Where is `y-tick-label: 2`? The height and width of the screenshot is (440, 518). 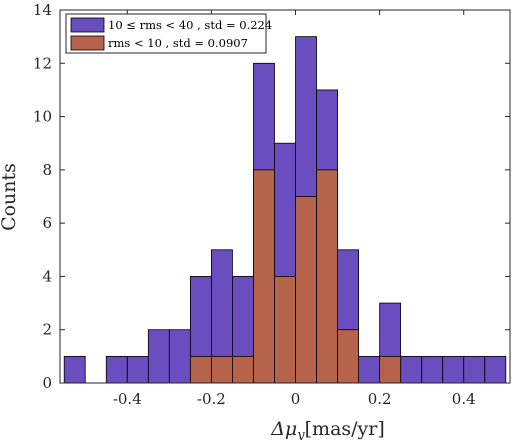
y-tick-label: 2 is located at coordinates (47, 330).